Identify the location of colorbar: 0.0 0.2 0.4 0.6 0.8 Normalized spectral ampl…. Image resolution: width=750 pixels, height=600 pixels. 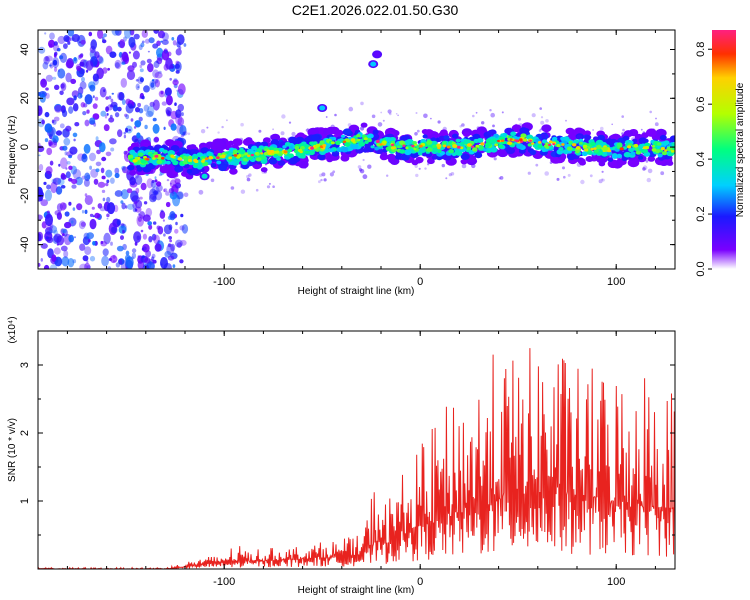
(720, 153).